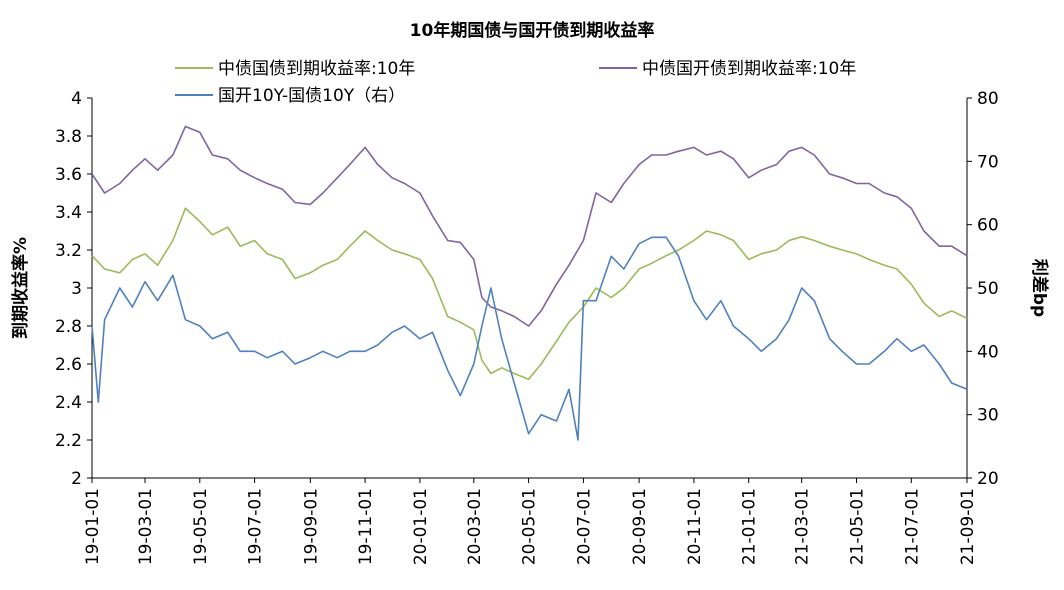 The image size is (1064, 590). What do you see at coordinates (750, 526) in the screenshot?
I see `x-tick-label: 21-01-01` at bounding box center [750, 526].